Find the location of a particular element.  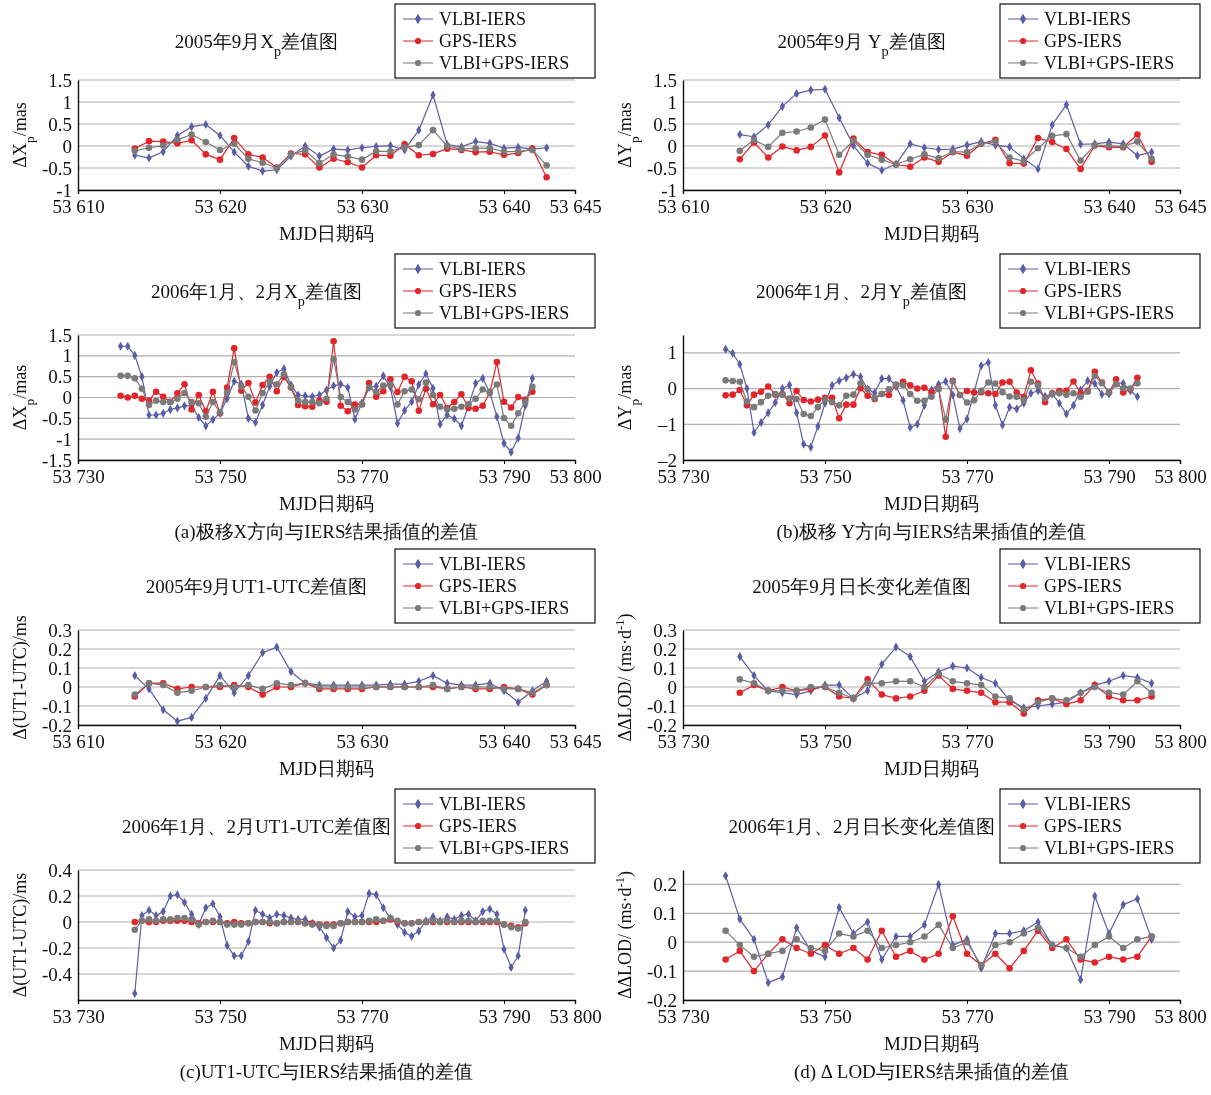

chart-title: 2005年9月X$_{p}$差值图 is located at coordinates (256, 45).